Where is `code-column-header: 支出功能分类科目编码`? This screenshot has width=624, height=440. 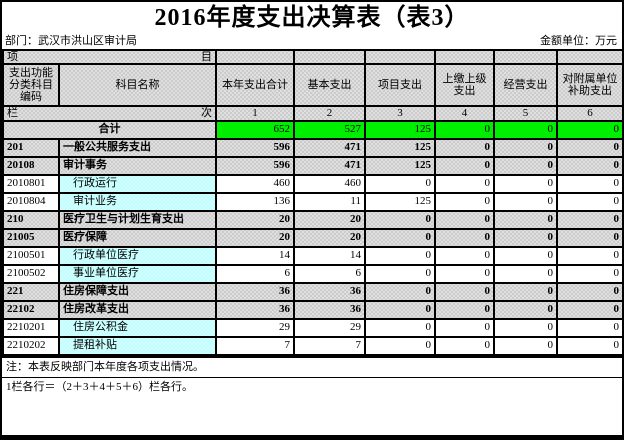 code-column-header: 支出功能分类科目编码 is located at coordinates (31, 85).